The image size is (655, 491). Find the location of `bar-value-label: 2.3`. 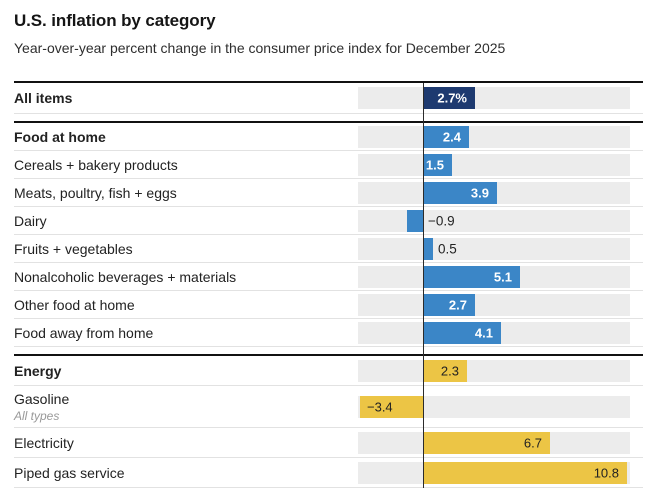

bar-value-label: 2.3 is located at coordinates (449, 370).